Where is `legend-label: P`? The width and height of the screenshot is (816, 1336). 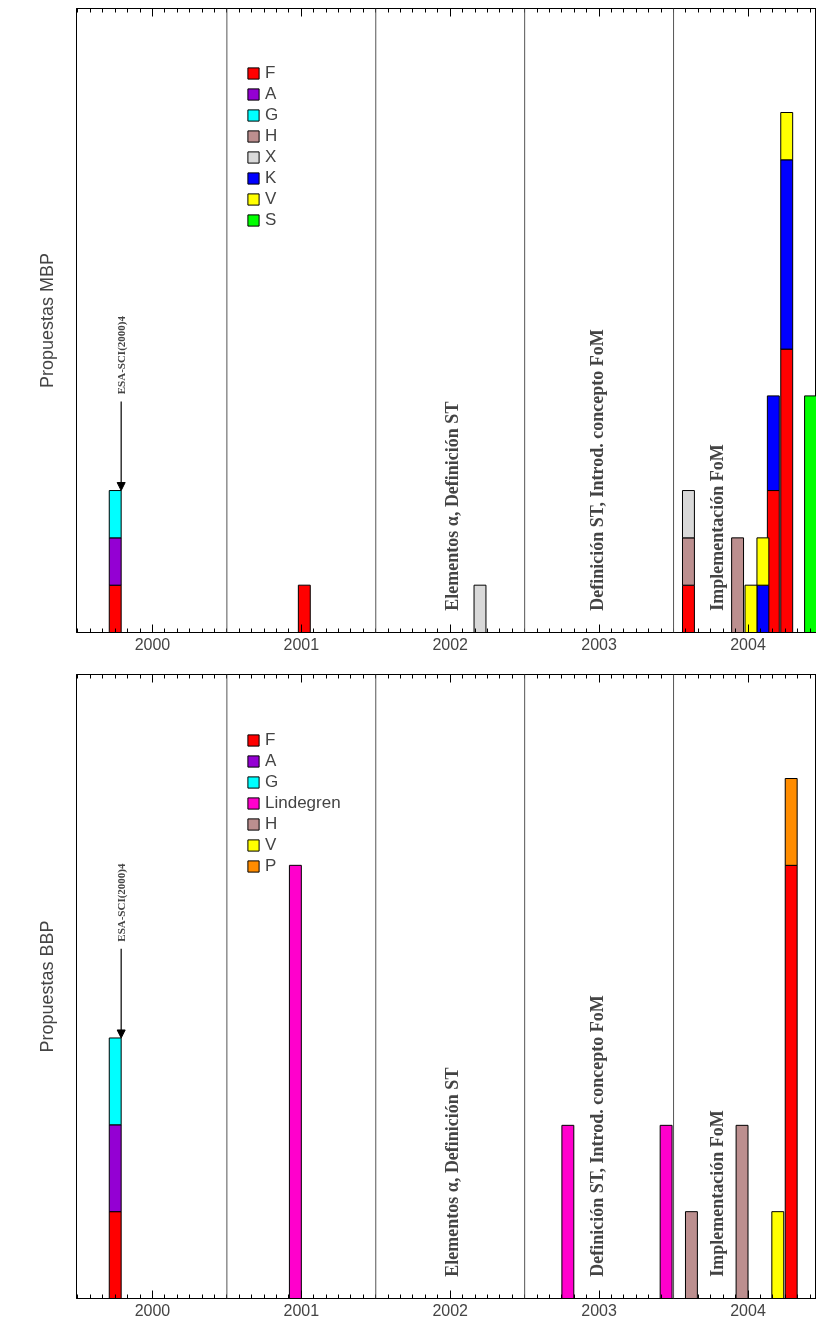
legend-label: P is located at coordinates (271, 866).